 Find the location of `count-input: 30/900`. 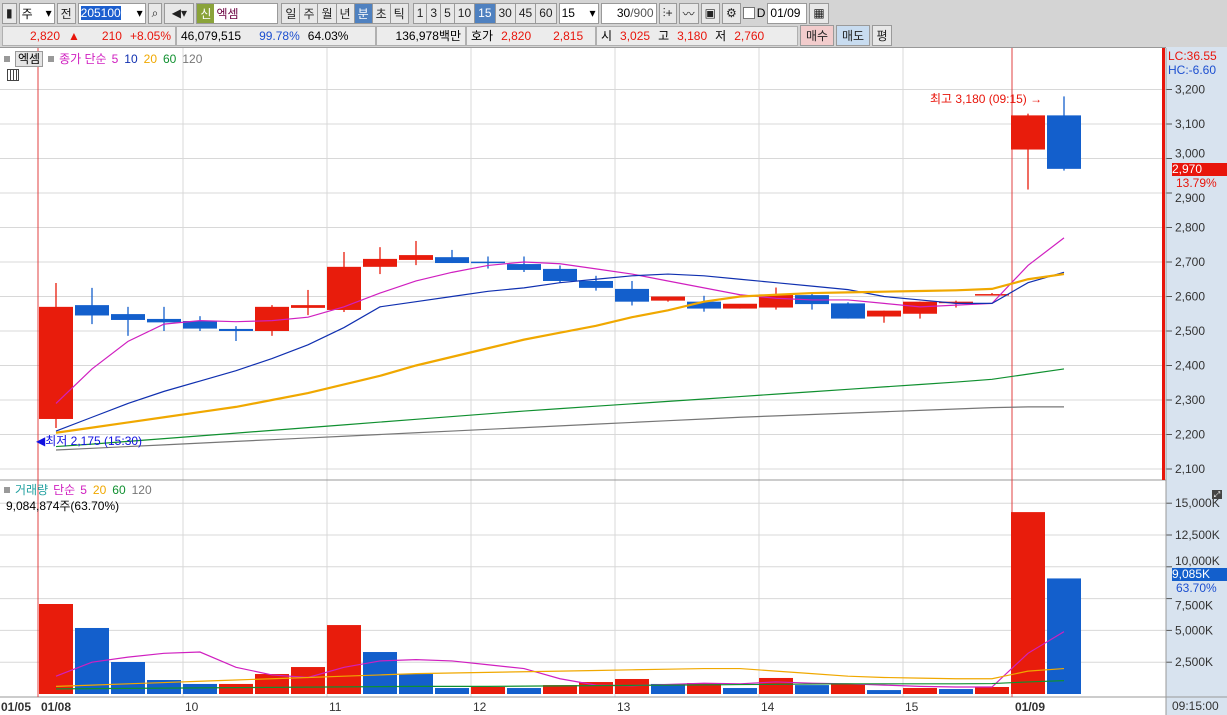

count-input: 30/900 is located at coordinates (628, 13).